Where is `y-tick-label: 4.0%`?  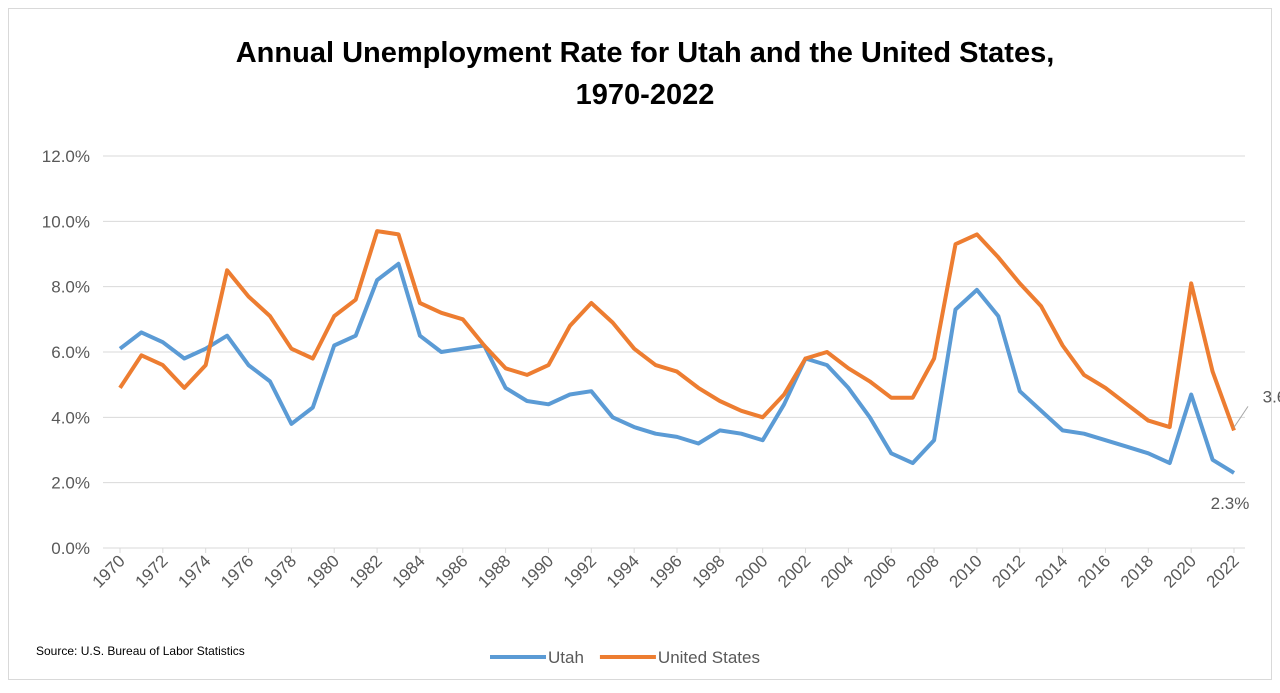 y-tick-label: 4.0% is located at coordinates (70, 417).